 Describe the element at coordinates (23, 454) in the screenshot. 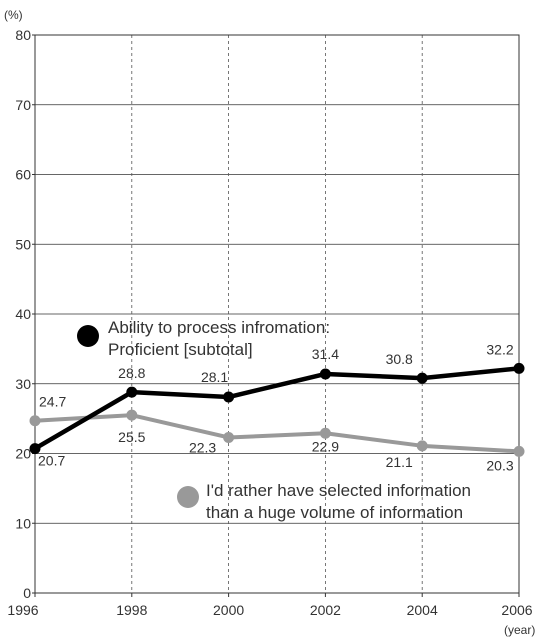

I see `y-tick-label: 20` at that location.